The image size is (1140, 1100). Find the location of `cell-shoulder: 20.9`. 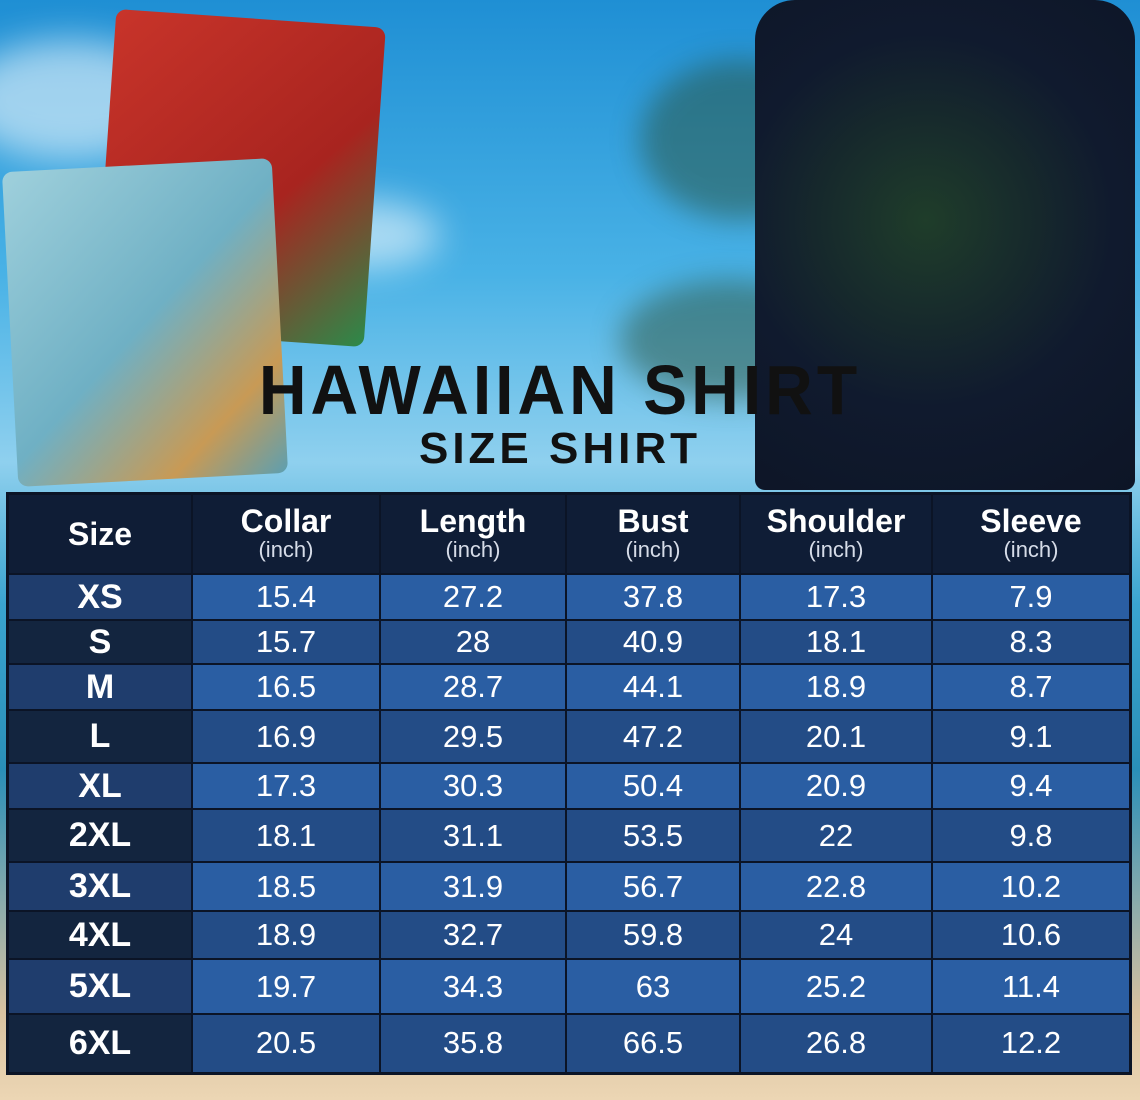

cell-shoulder: 20.9 is located at coordinates (836, 786).